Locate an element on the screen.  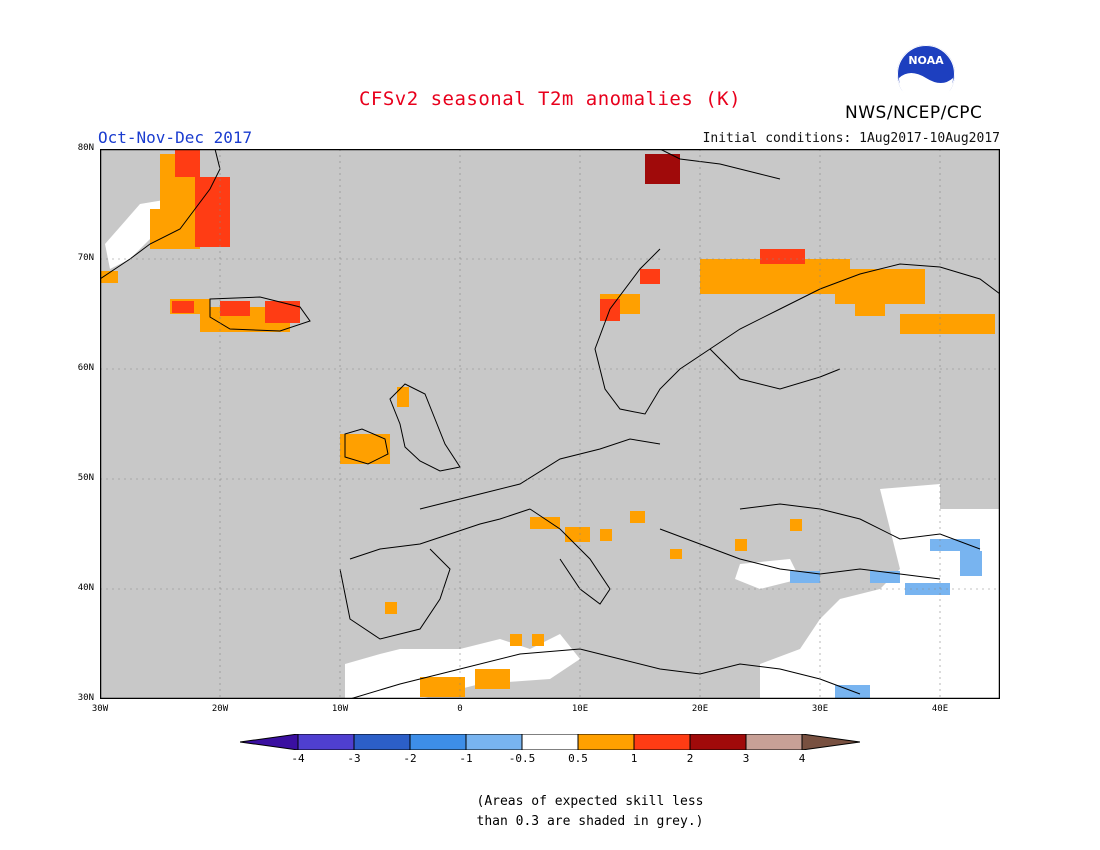
lat-label-30n: 30N is located at coordinates (85, 698).